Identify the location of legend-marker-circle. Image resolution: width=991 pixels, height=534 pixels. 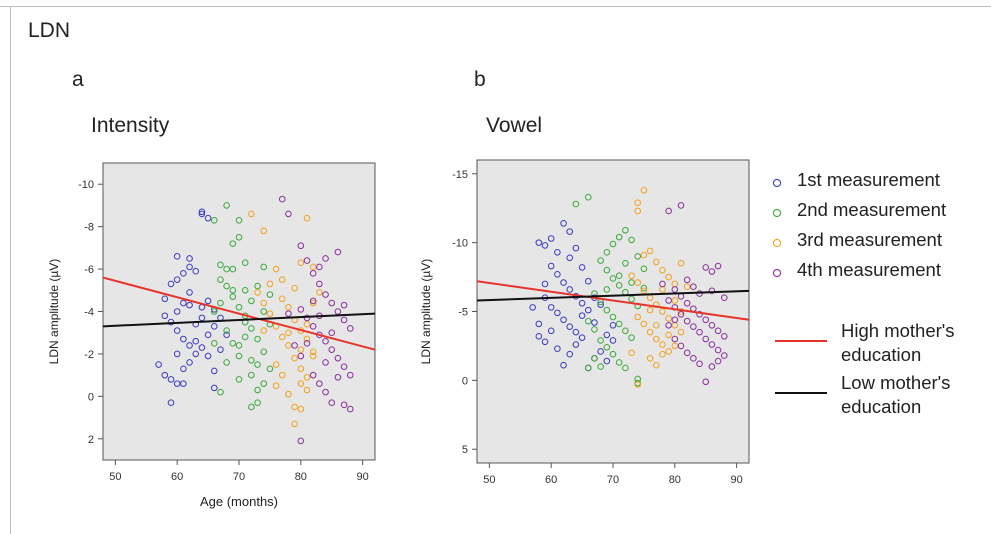
(777, 243).